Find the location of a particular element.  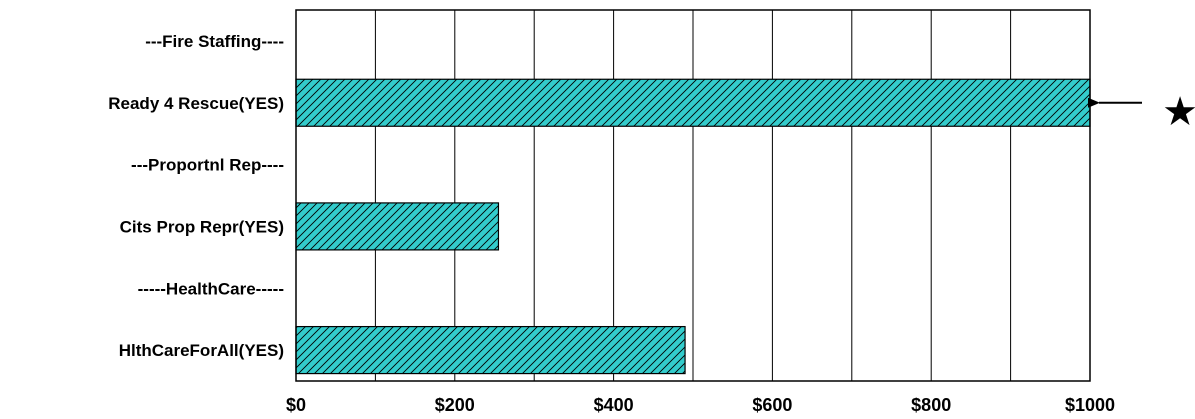

category-label: -----HealthCare----- is located at coordinates (211, 288).